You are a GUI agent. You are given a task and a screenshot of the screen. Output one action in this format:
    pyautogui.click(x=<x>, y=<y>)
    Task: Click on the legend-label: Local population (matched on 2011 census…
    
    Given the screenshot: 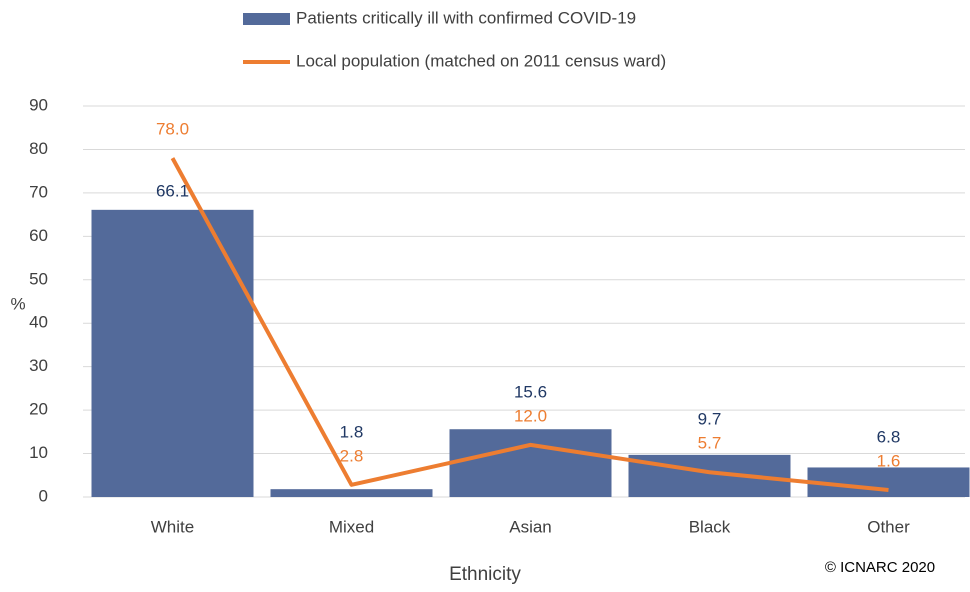 What is the action you would take?
    pyautogui.click(x=481, y=60)
    